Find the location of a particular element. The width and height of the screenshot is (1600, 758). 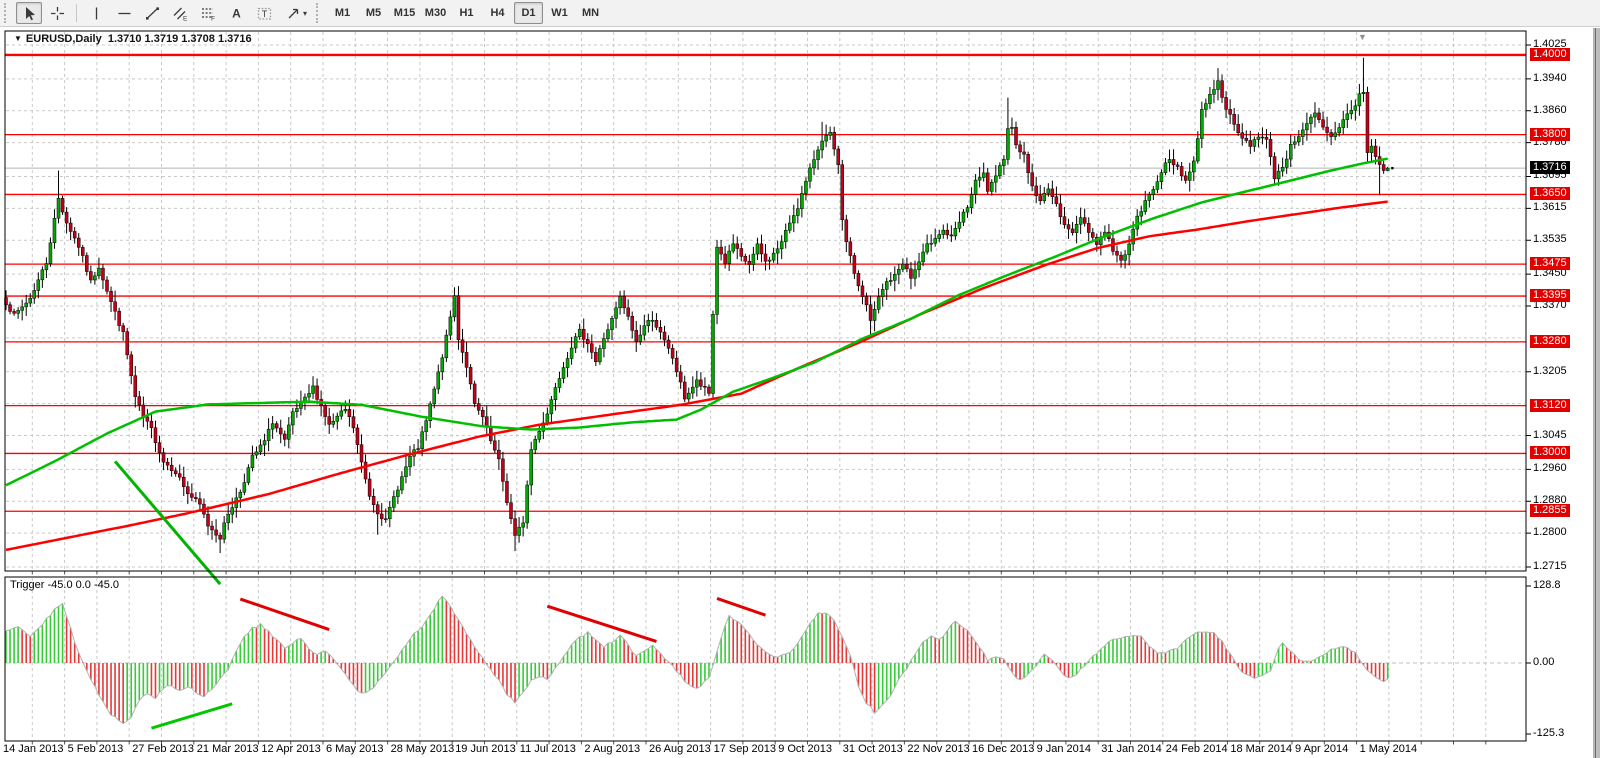

timeframe-m5-button: M5 is located at coordinates (373, 13).